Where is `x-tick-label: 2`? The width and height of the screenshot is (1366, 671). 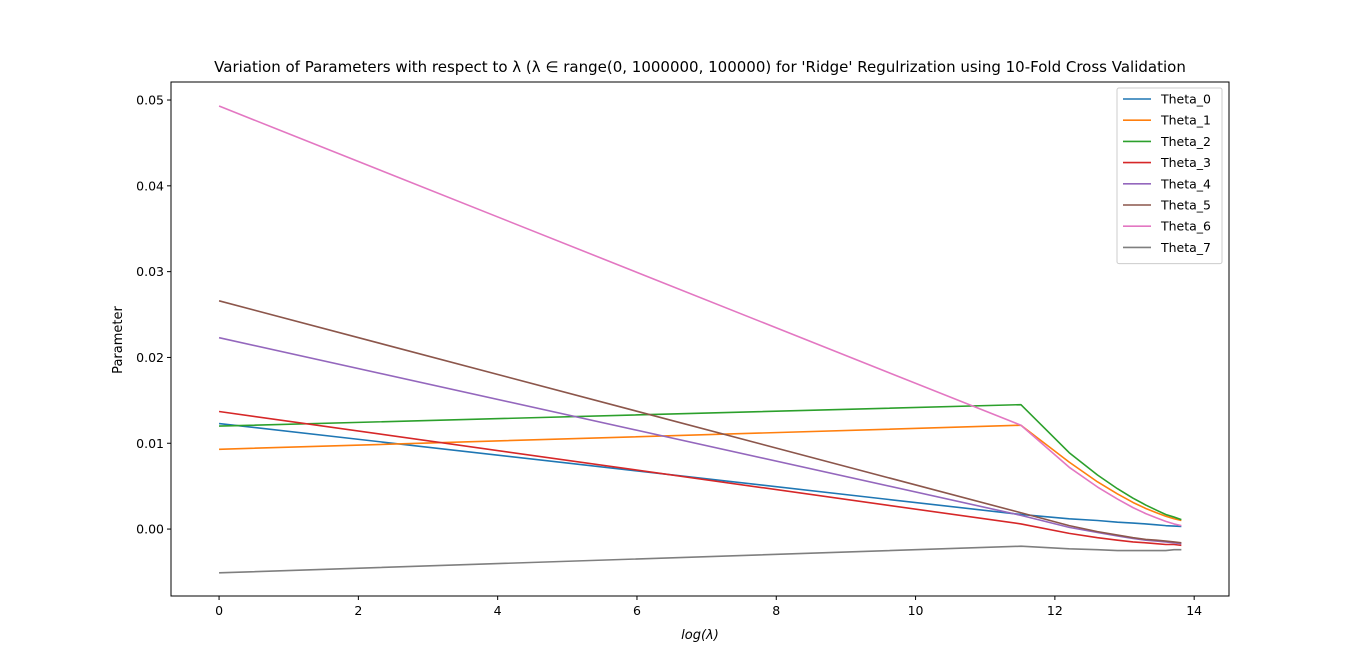
x-tick-label: 2 is located at coordinates (358, 610).